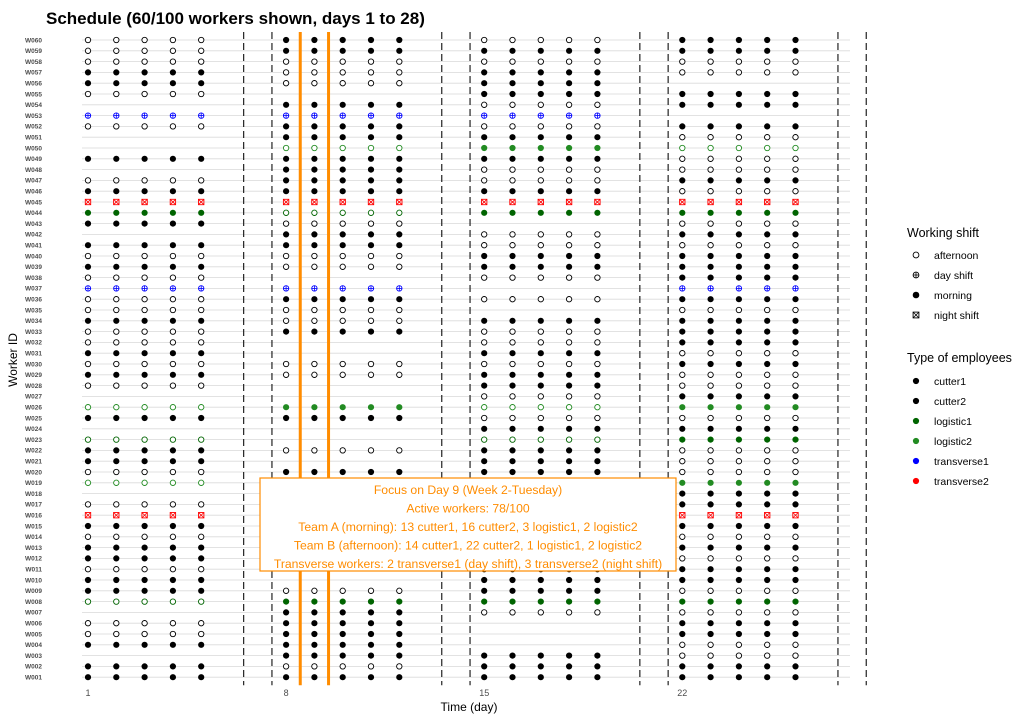 Image resolution: width=1025 pixels, height=720 pixels. What do you see at coordinates (173, 472) in the screenshot?
I see `point-w020-day4` at bounding box center [173, 472].